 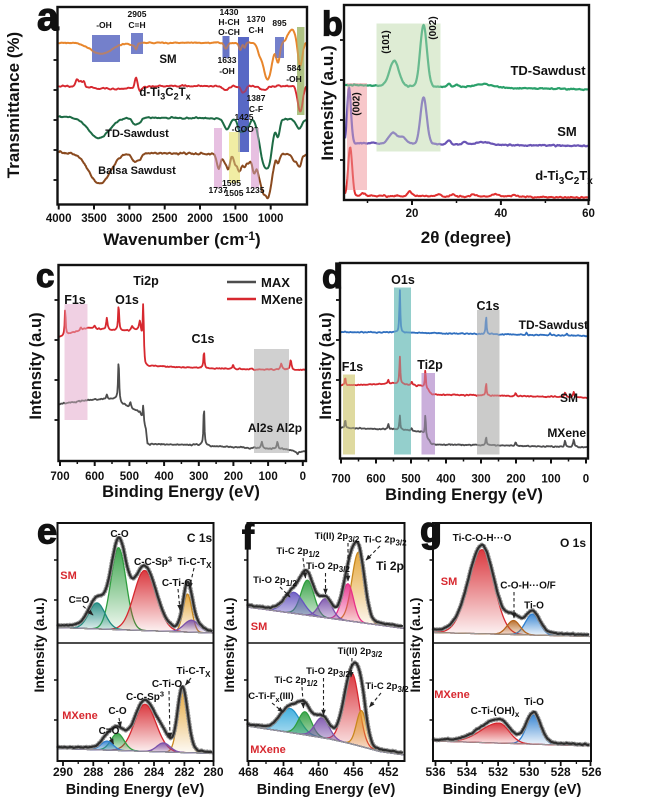 What do you see at coordinates (198, 477) in the screenshot?
I see `svg-text: 300` at bounding box center [198, 477].